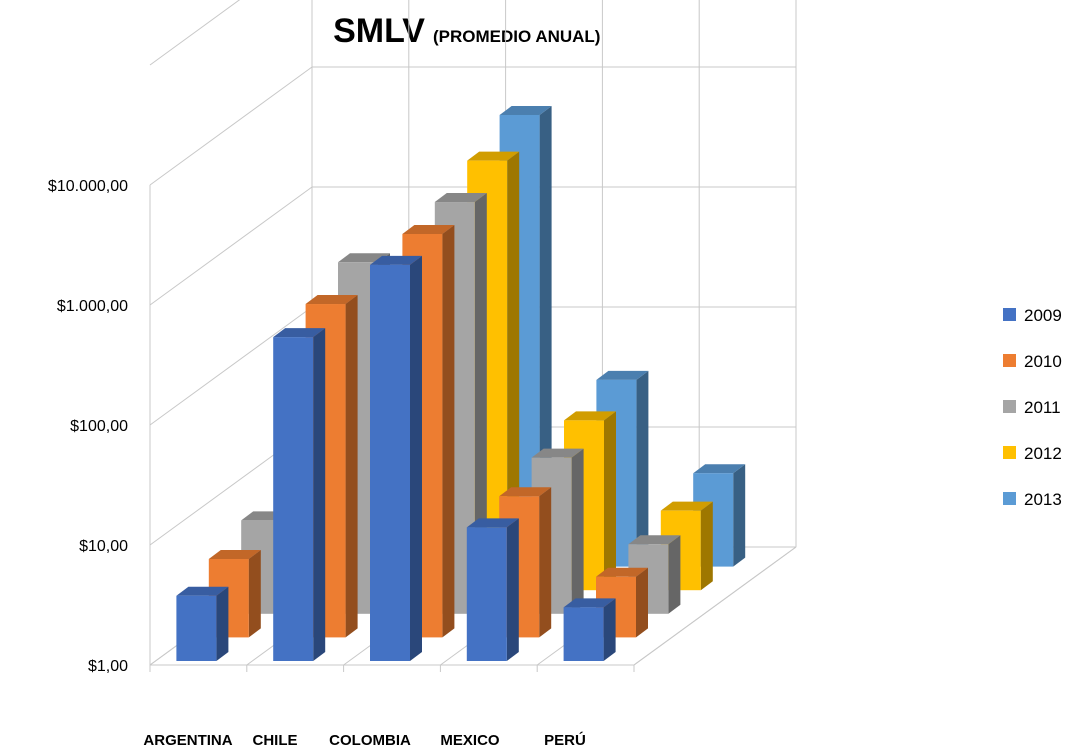 Image resolution: width=1082 pixels, height=751 pixels. I want to click on legend-label: 2010, so click(1043, 361).